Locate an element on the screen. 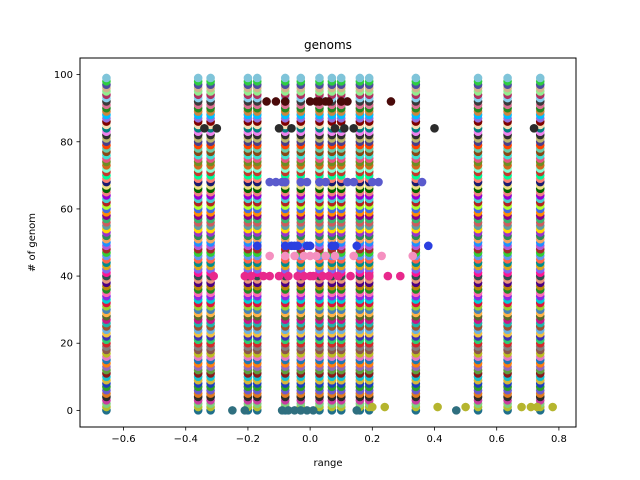 The height and width of the screenshot is (480, 640). x-tick-label: −0.4 is located at coordinates (186, 439).